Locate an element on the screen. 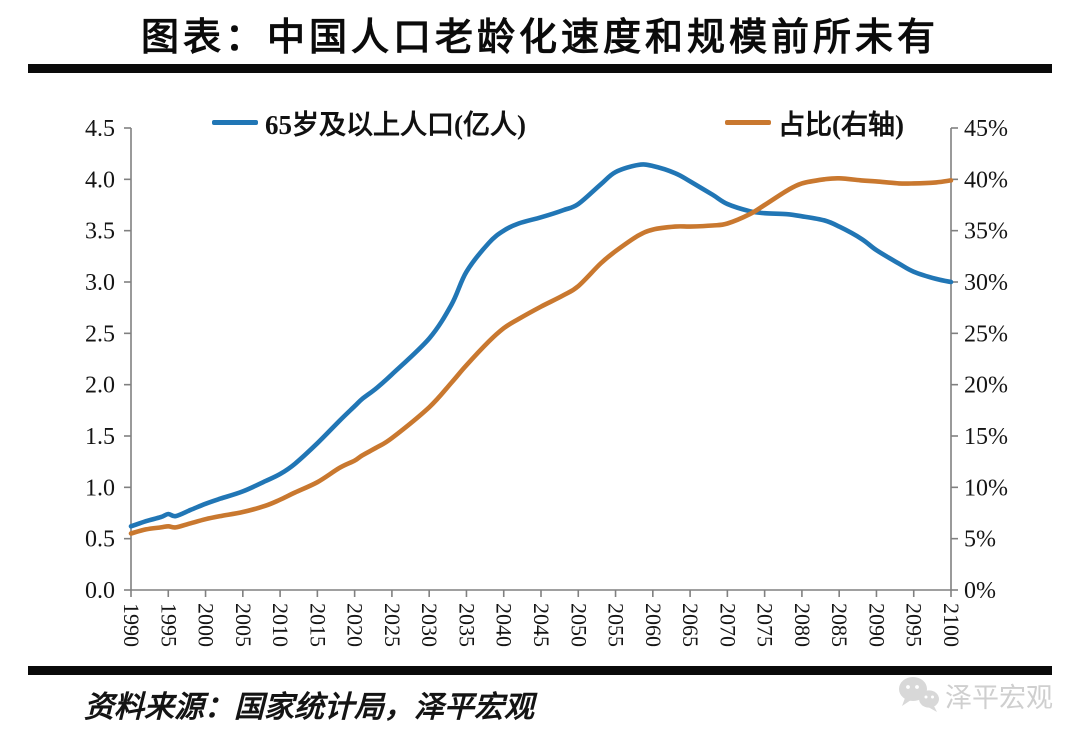 The width and height of the screenshot is (1080, 740). x-tick-label: 2085 is located at coordinates (839, 625).